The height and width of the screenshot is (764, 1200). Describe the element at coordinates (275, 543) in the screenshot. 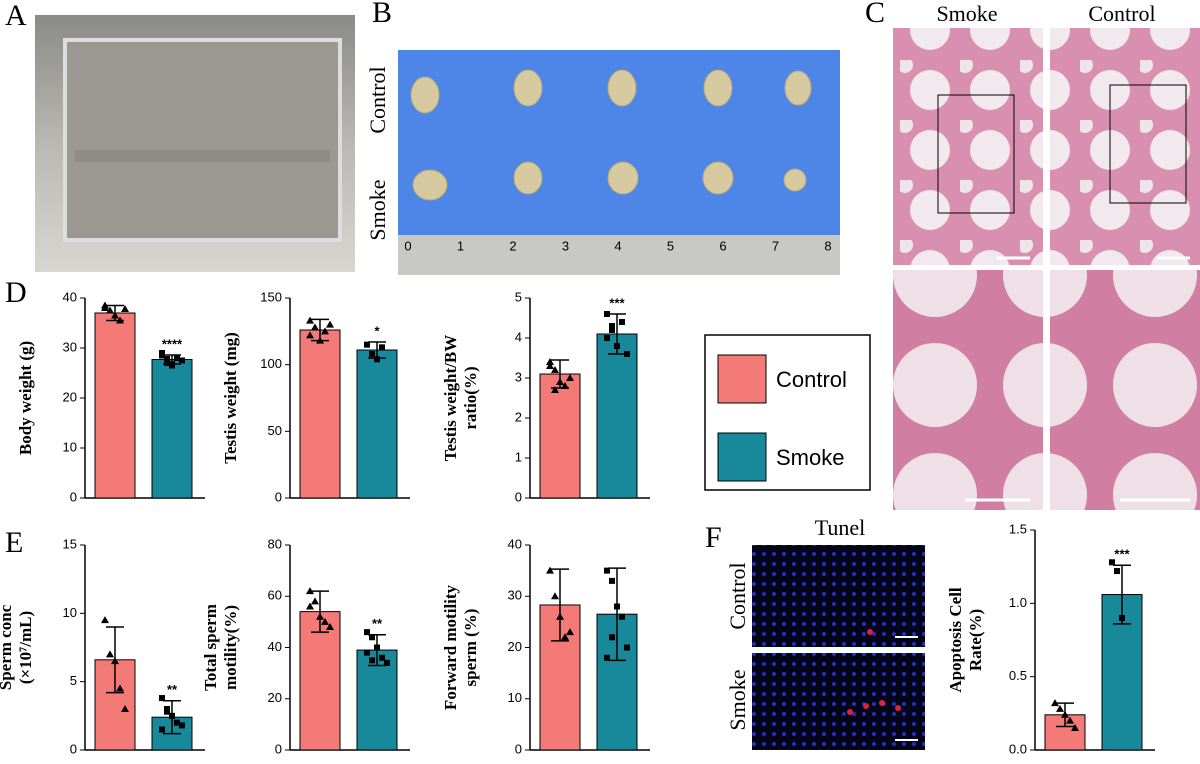

I see `y-tick-label: 80` at that location.